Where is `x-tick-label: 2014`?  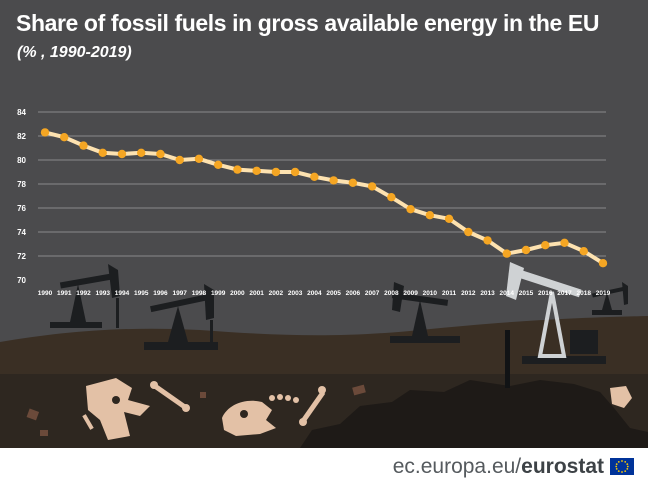 x-tick-label: 2014 is located at coordinates (507, 293).